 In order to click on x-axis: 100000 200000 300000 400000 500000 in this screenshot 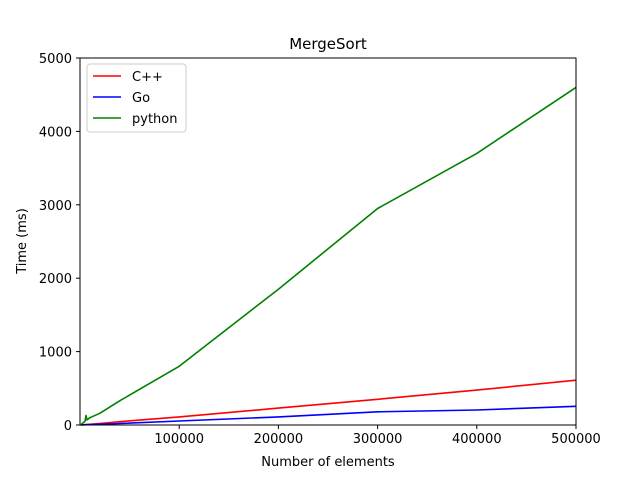, I will do `click(377, 436)`.